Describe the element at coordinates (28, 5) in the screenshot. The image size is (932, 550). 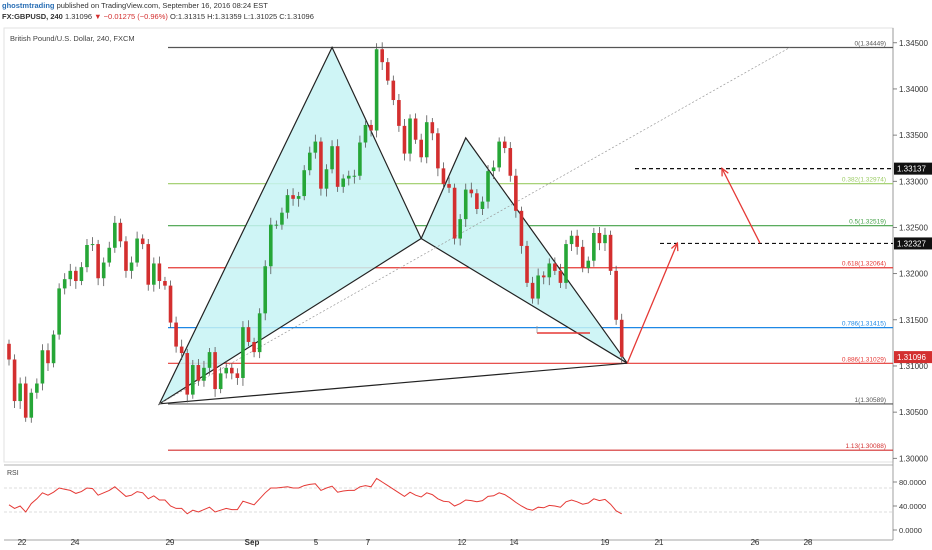
I see `author-link: ghostmtrading` at that location.